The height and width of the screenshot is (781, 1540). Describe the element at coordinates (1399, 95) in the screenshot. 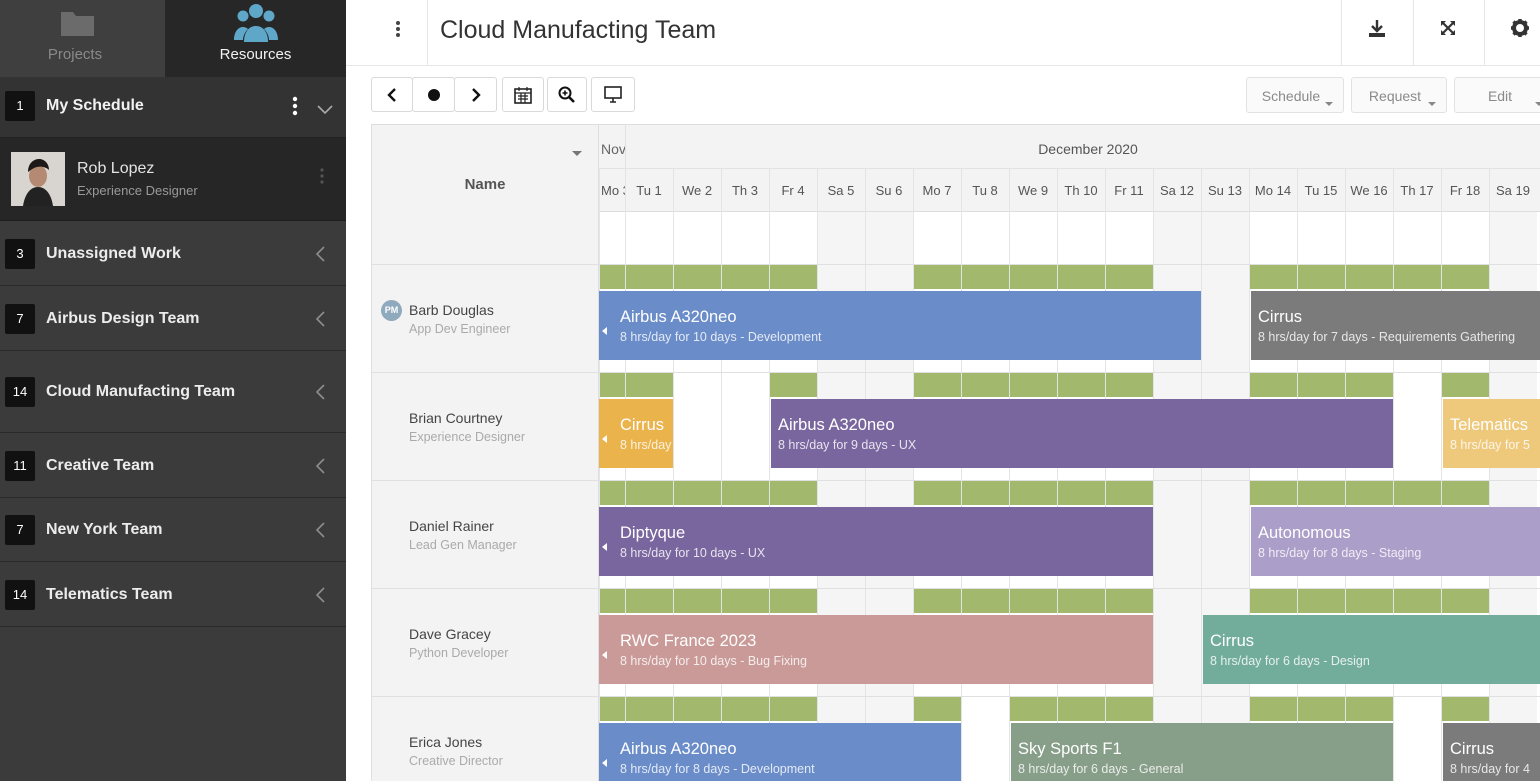

I see `dropdown-menu: Request` at that location.